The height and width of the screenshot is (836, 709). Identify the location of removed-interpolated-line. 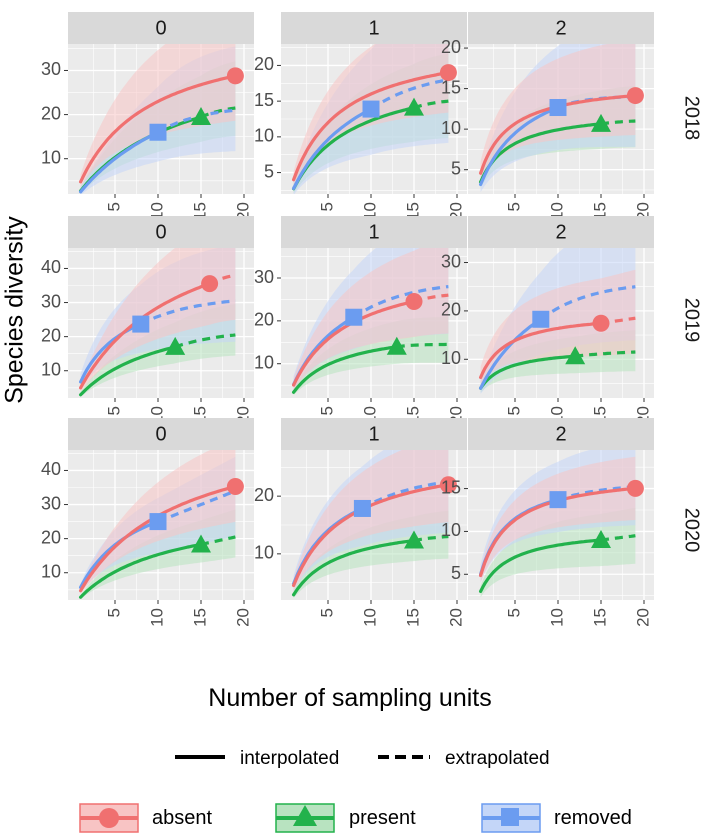
(332, 148).